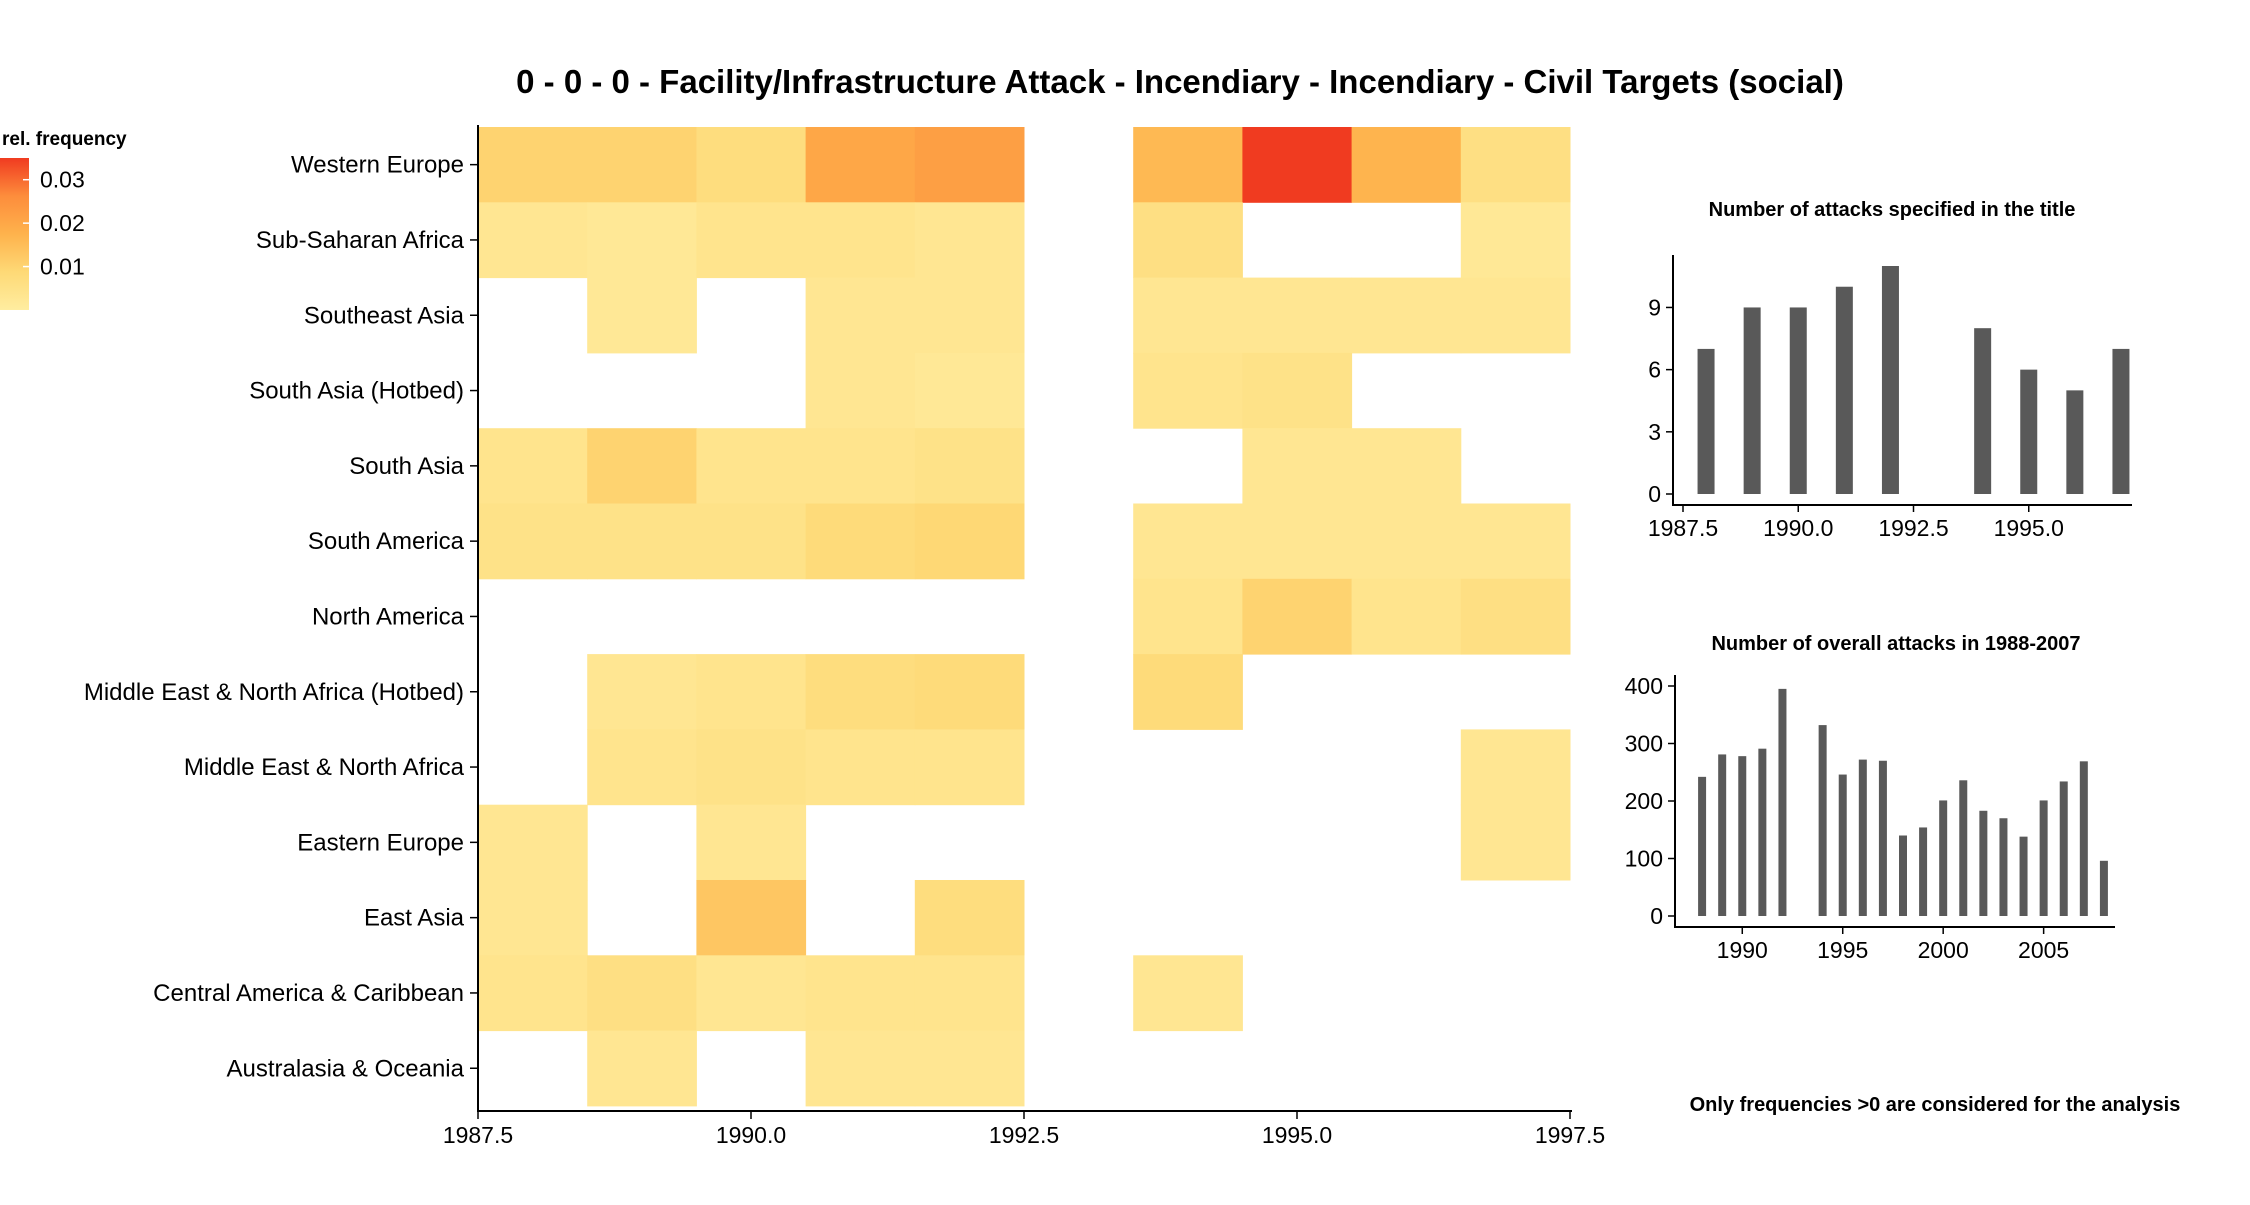  I want to click on color-legend: rel. frequency 0.03 0.02 0.01, so click(63, 219).